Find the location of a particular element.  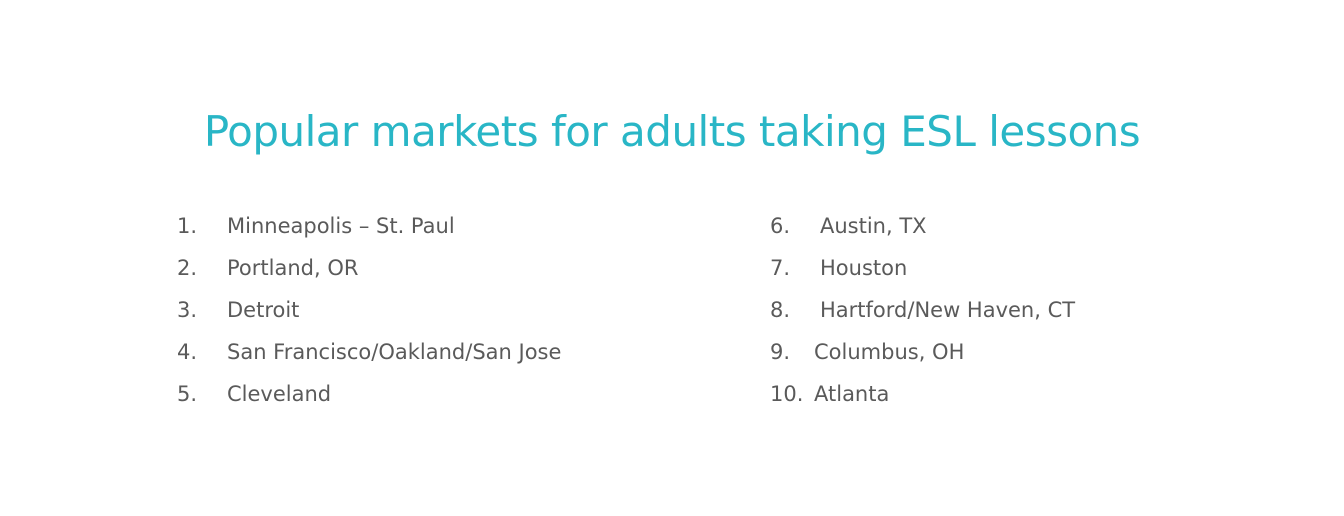

list-item-label: Cleveland is located at coordinates (279, 394).